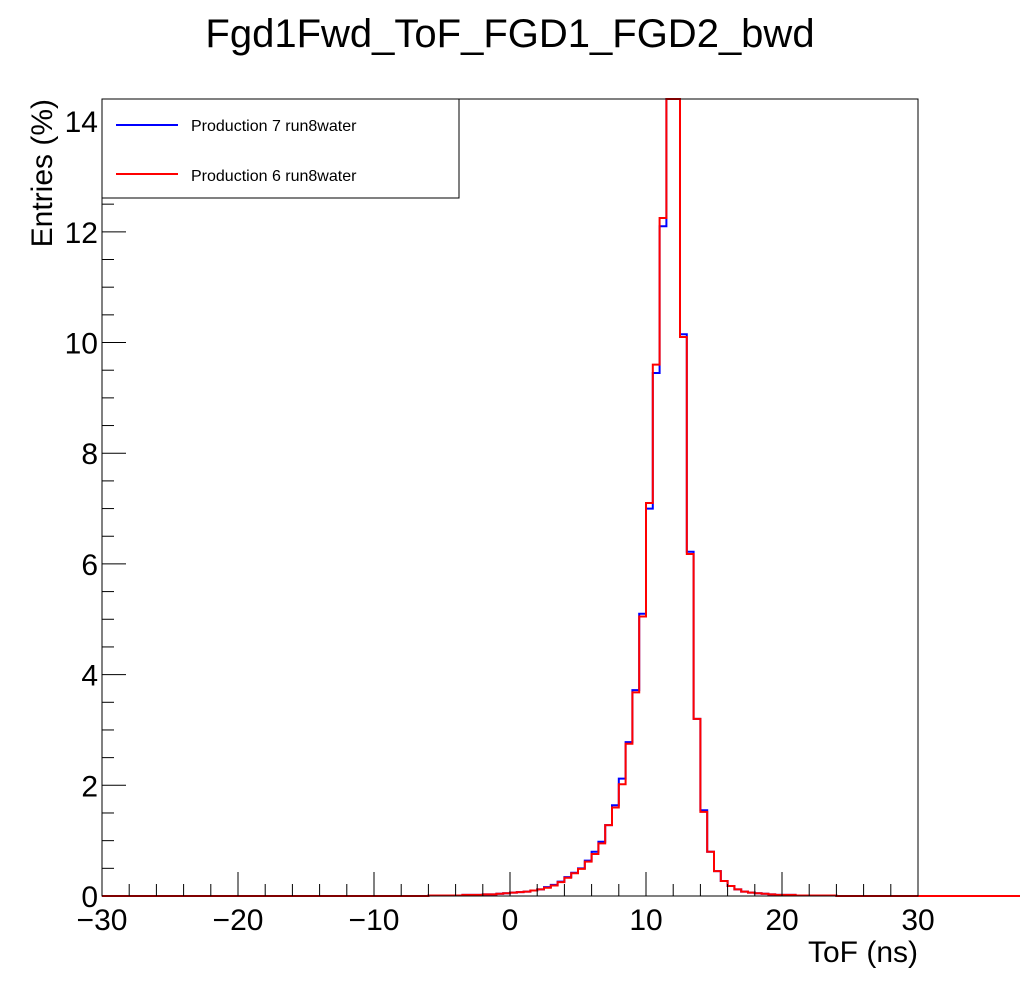  Describe the element at coordinates (89, 897) in the screenshot. I see `y-tick-label: 0` at that location.